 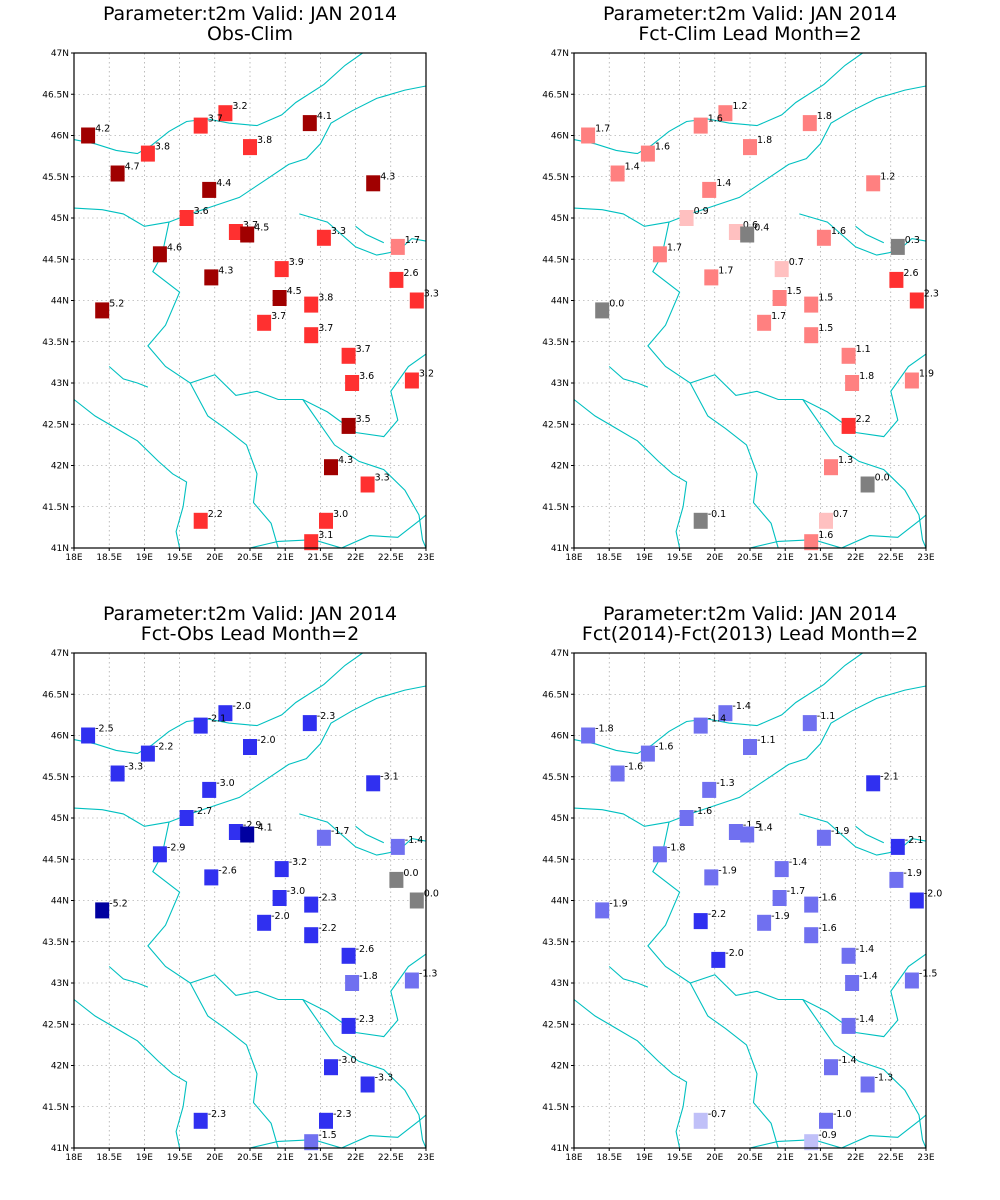 What do you see at coordinates (340, 514) in the screenshot?
I see `station-value-label: 3.0` at bounding box center [340, 514].